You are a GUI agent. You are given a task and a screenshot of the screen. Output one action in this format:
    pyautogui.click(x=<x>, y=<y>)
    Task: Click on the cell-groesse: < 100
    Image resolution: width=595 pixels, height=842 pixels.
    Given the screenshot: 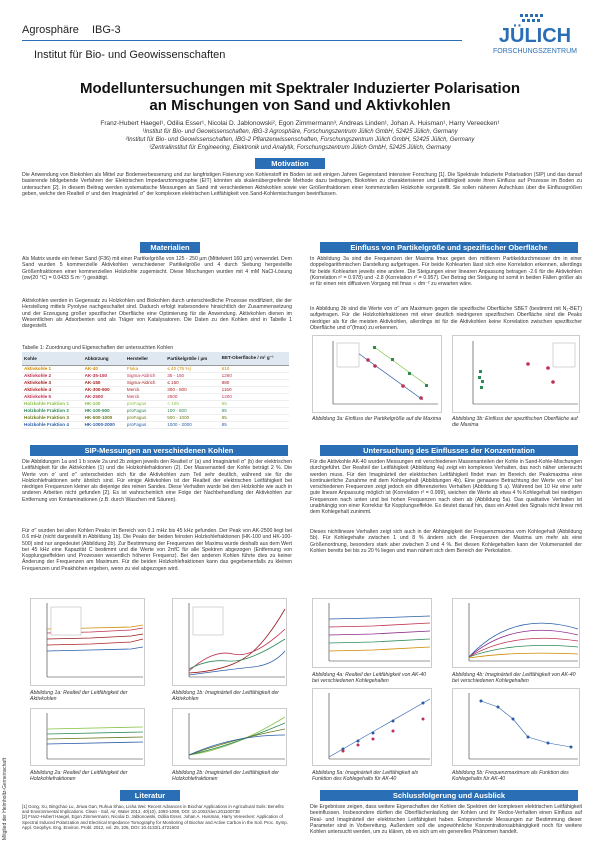 What is the action you would take?
    pyautogui.click(x=192, y=404)
    